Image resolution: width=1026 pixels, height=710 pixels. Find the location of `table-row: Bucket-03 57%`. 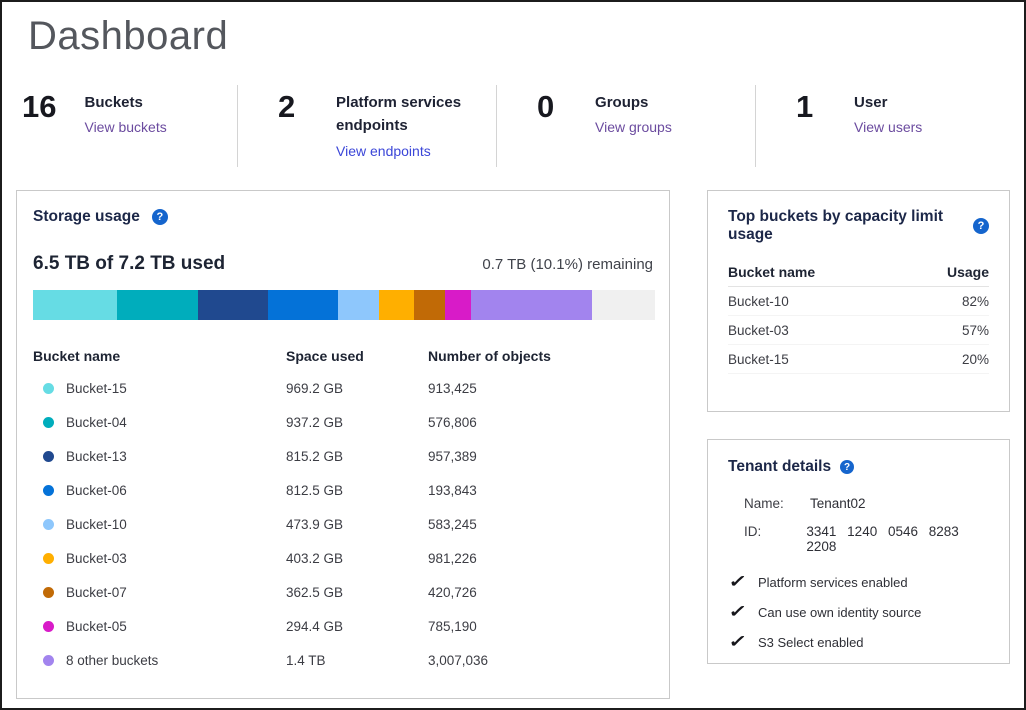

table-row: Bucket-03 57% is located at coordinates (858, 330).